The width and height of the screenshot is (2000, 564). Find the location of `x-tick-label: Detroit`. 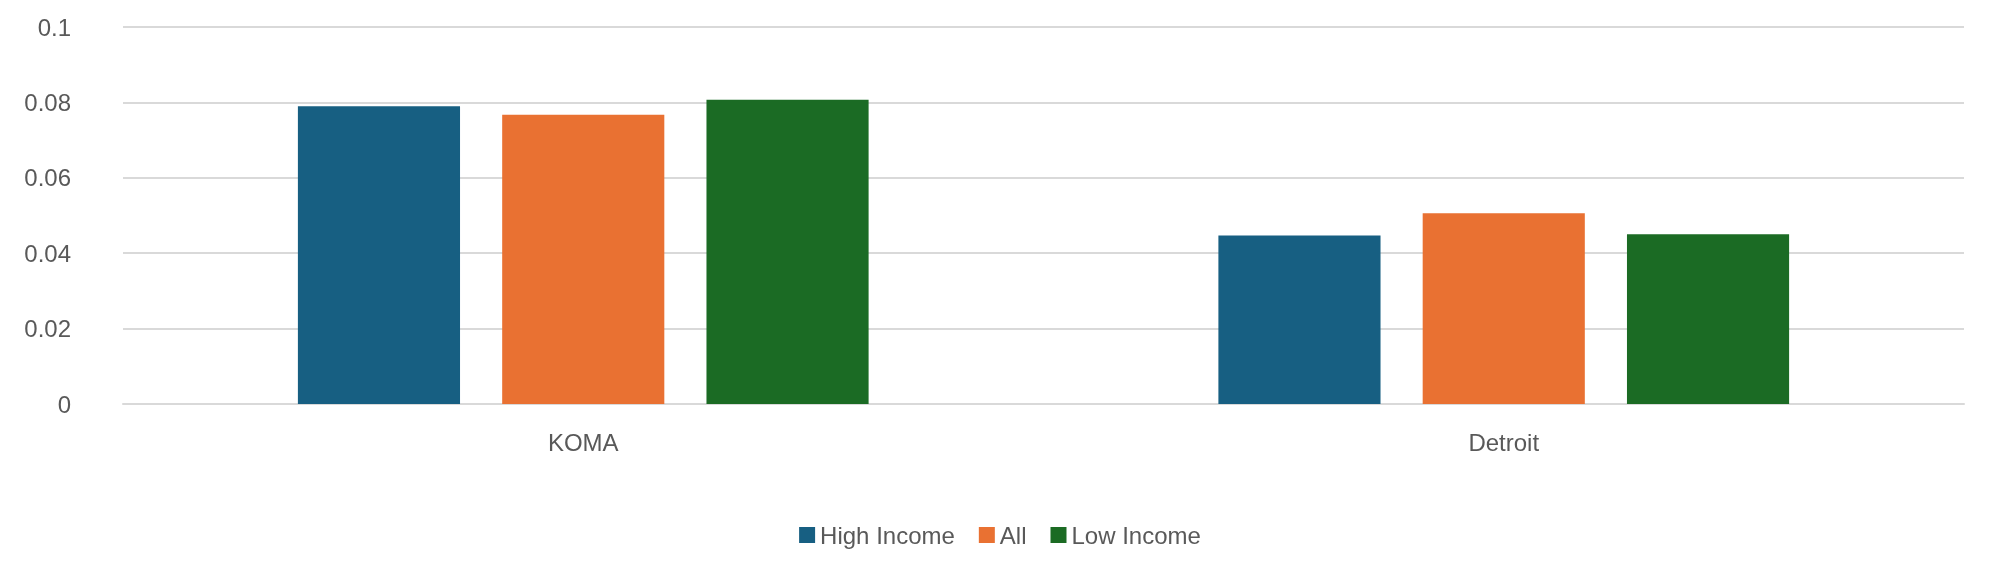

x-tick-label: Detroit is located at coordinates (1504, 442).